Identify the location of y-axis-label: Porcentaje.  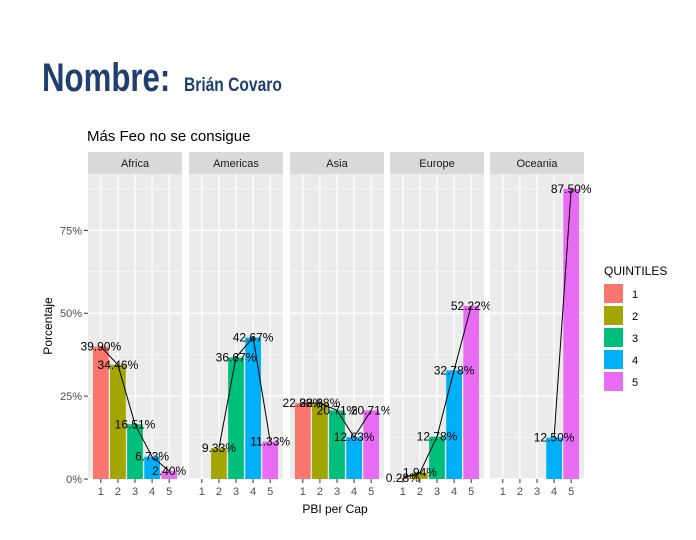
(48, 326).